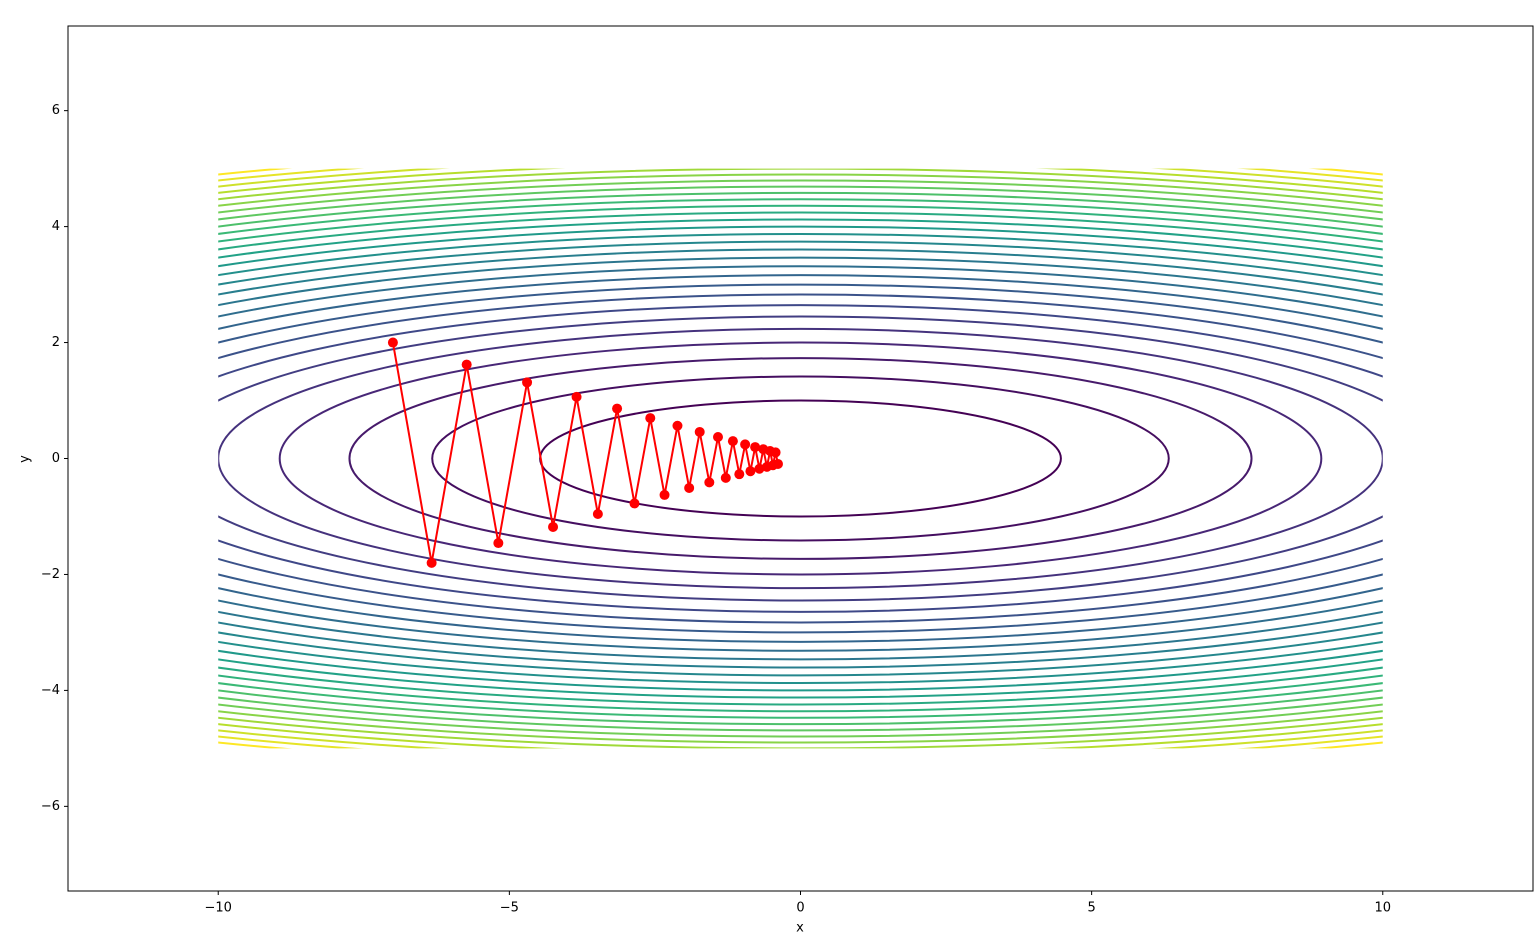 This screenshot has height=940, width=1540. Describe the element at coordinates (1091, 908) in the screenshot. I see `x-tick-label: 5` at that location.